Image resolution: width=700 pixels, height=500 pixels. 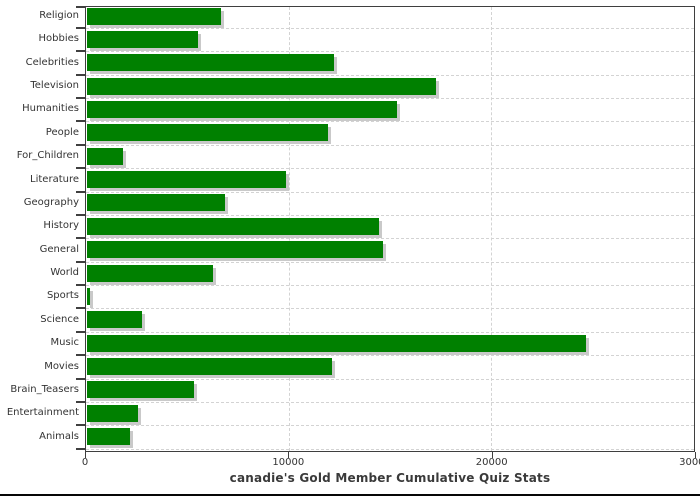 What do you see at coordinates (52, 62) in the screenshot?
I see `category-label: Celebrities` at bounding box center [52, 62].